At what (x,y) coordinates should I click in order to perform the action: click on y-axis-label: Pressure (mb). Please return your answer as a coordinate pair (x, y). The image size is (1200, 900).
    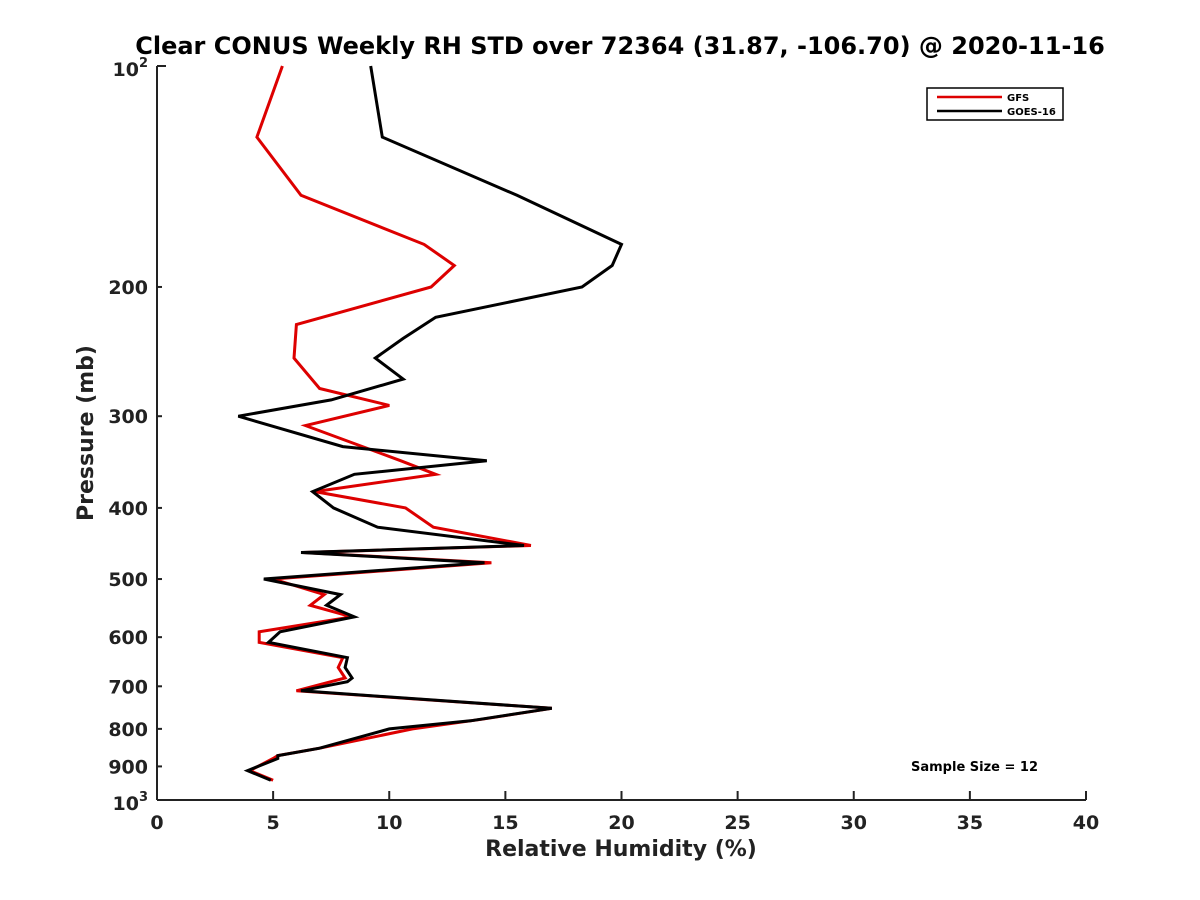
    Looking at the image, I should click on (86, 433).